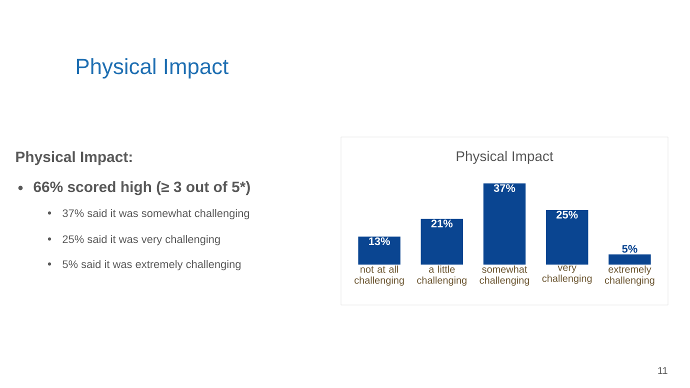 This screenshot has width=690, height=388. Describe the element at coordinates (663, 370) in the screenshot. I see `text: 11` at that location.